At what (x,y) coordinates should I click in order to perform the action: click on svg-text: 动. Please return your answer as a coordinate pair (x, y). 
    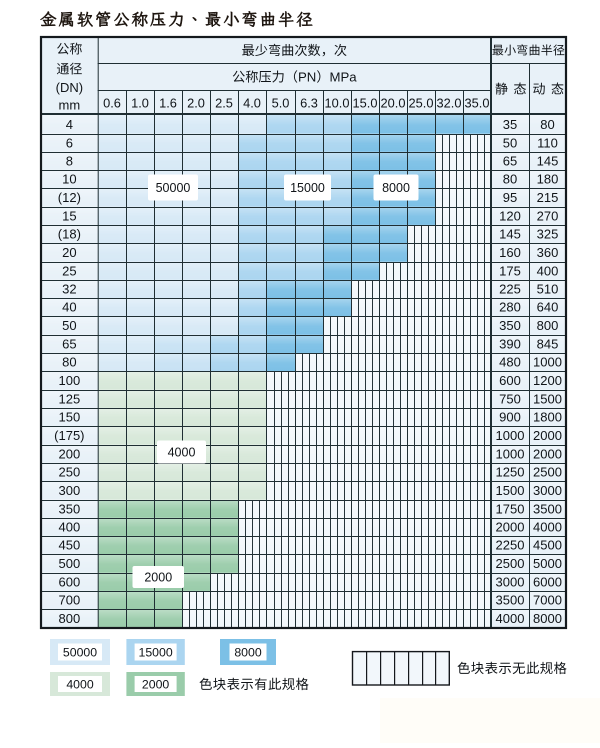
    Looking at the image, I should click on (538, 89).